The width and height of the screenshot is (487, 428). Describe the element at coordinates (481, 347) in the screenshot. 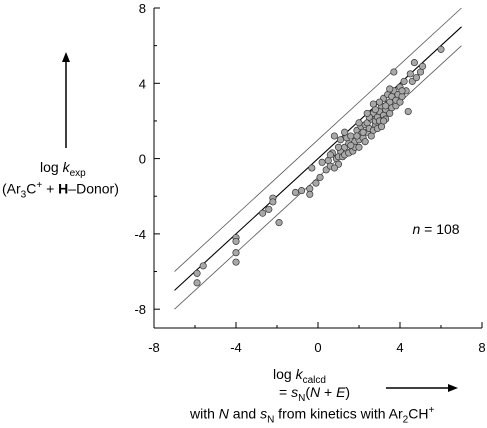

I see `x-tick-label: 8` at that location.